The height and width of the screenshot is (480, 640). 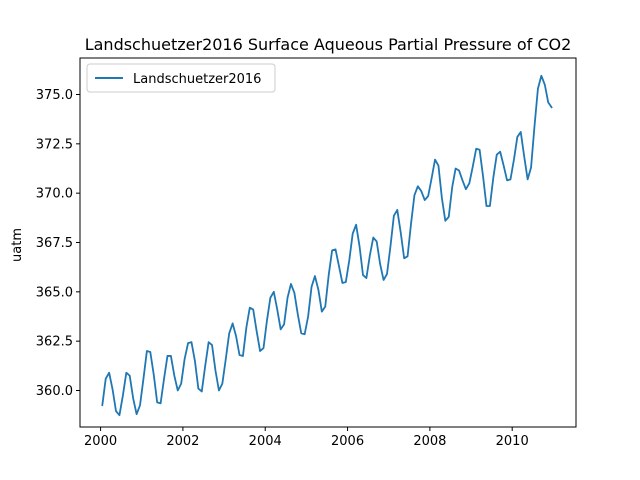 What do you see at coordinates (54, 391) in the screenshot?
I see `y-tick-label: 360.0` at bounding box center [54, 391].